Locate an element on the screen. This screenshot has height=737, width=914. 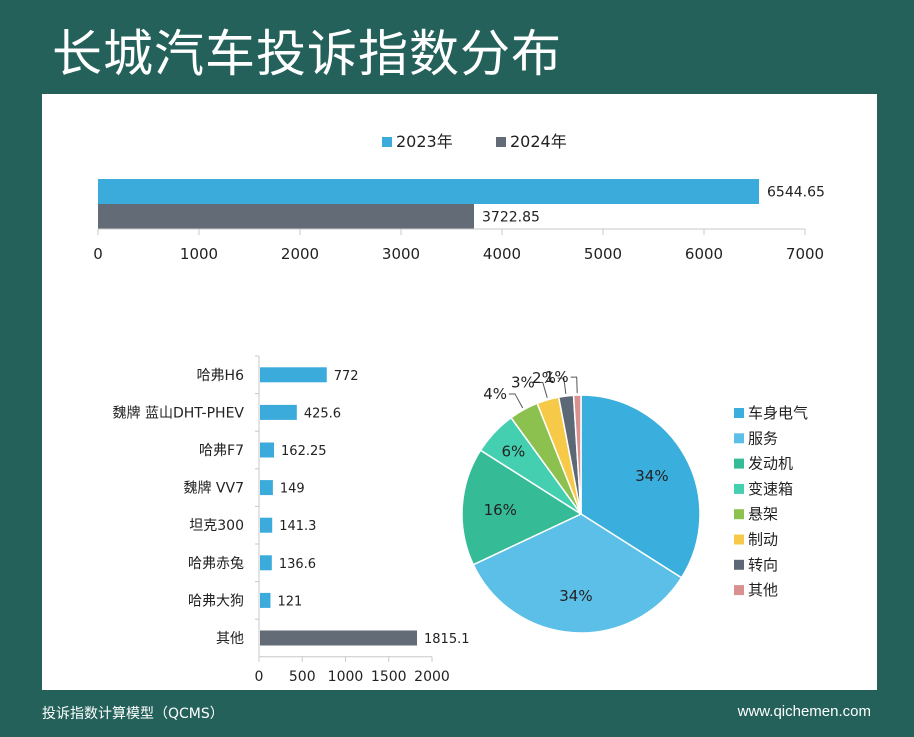
pie-legend-label-3: 变速箱 is located at coordinates (770, 489).